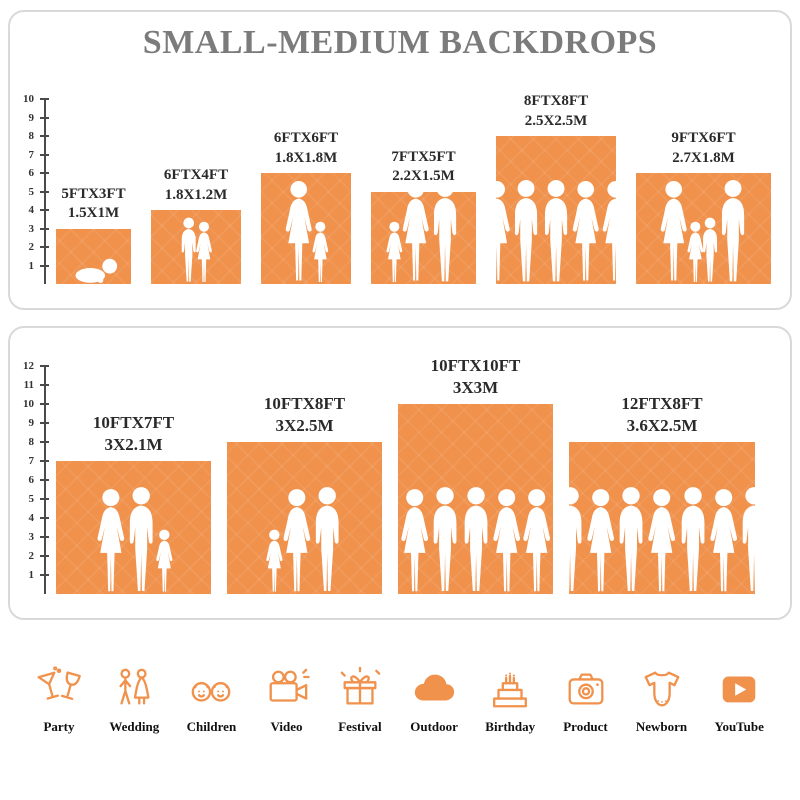 The image size is (800, 800). What do you see at coordinates (662, 689) in the screenshot?
I see `newborn-icon` at bounding box center [662, 689].